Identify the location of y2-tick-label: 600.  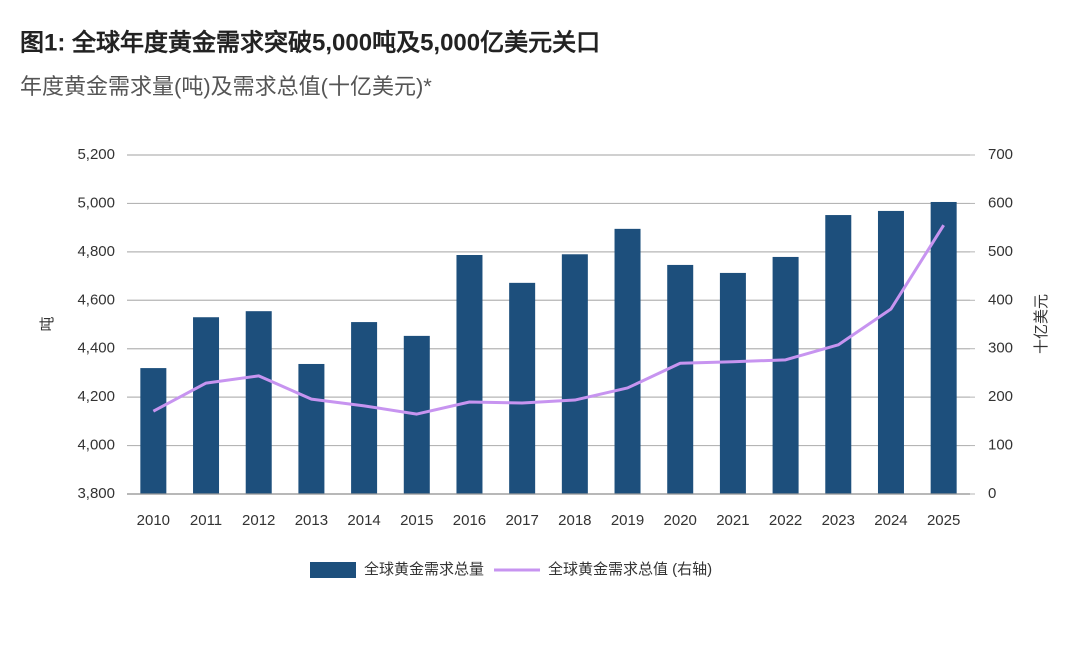
(1000, 202).